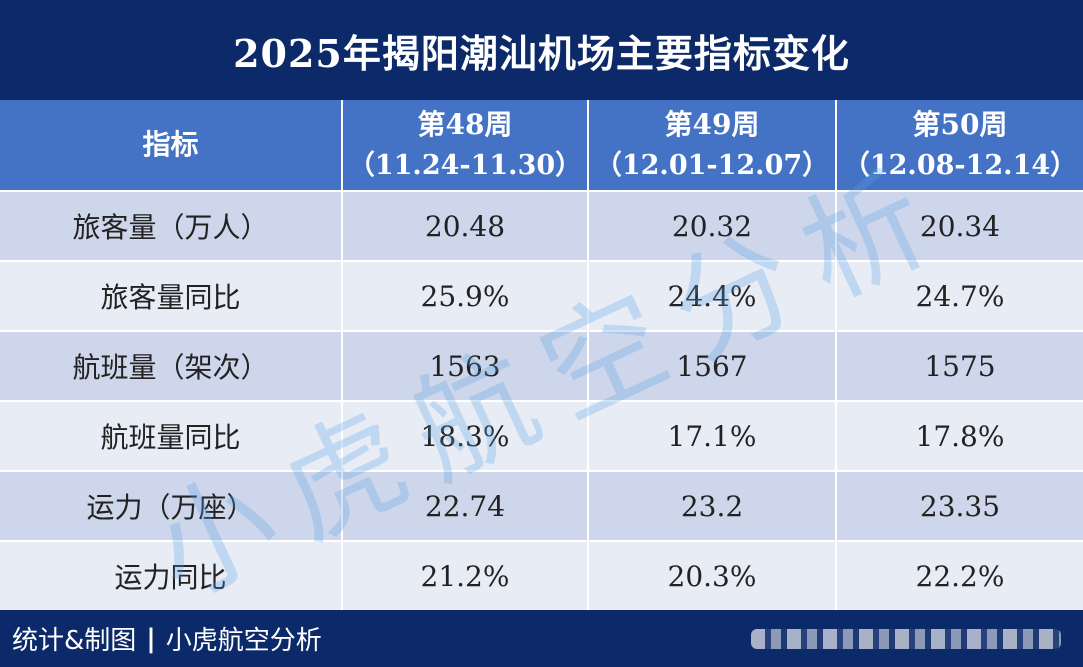  I want to click on table-row: 航班量同比 18.3% 17.1% 17.8%, so click(541, 435).